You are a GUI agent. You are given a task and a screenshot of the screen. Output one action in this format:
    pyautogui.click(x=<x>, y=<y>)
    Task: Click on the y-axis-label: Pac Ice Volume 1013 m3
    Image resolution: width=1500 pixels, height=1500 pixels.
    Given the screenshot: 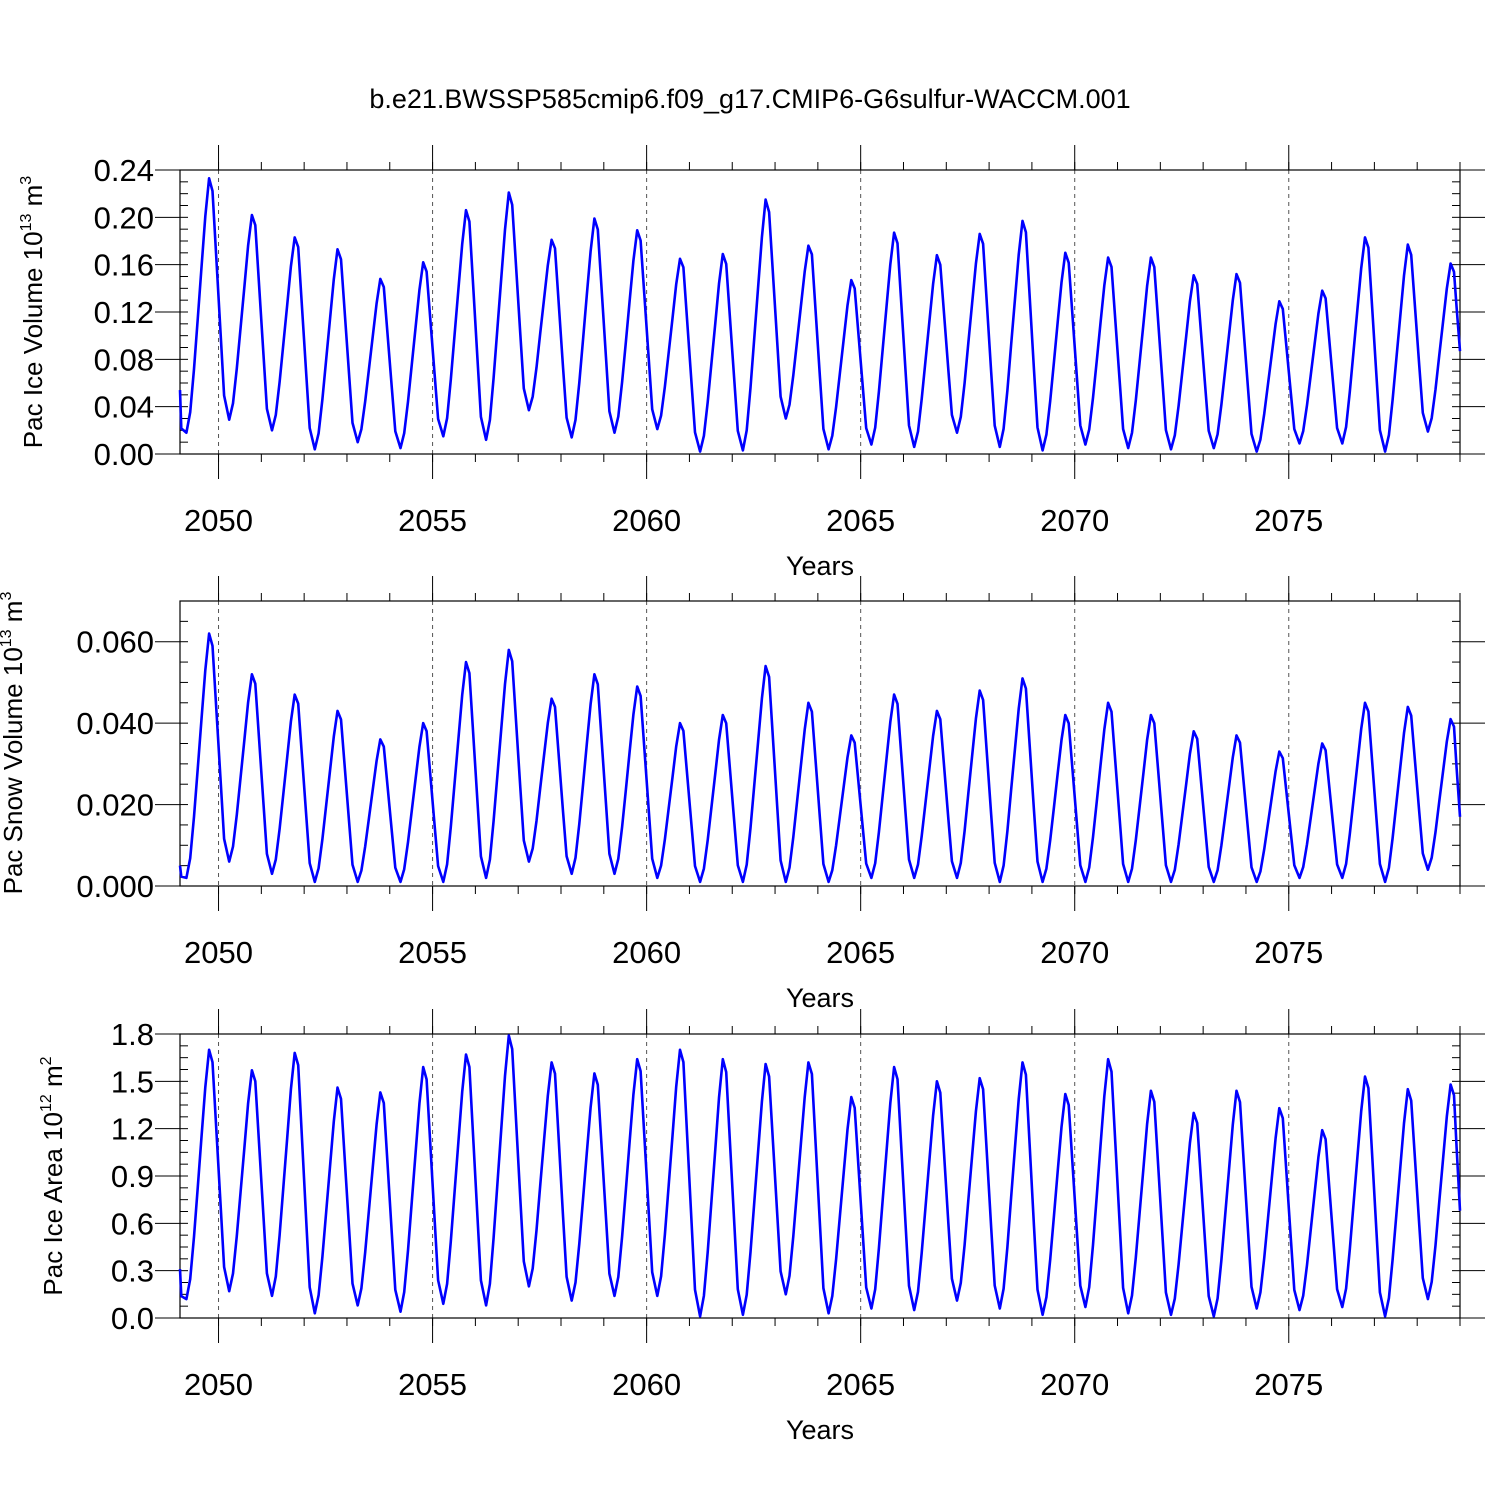 What is the action you would take?
    pyautogui.click(x=33, y=312)
    